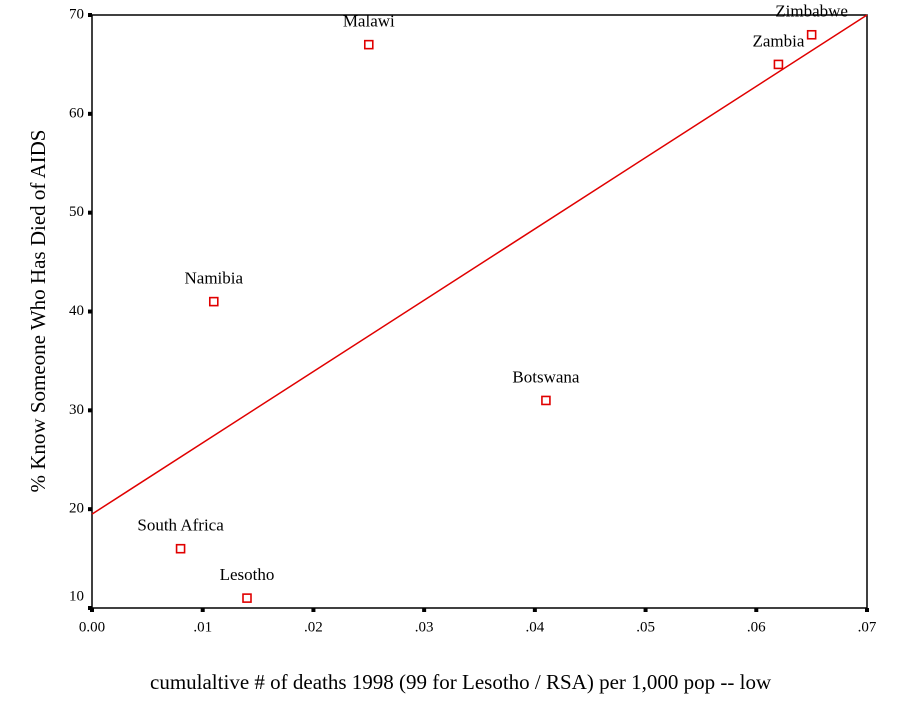  Describe the element at coordinates (546, 376) in the screenshot. I see `point-label: Botswana` at that location.